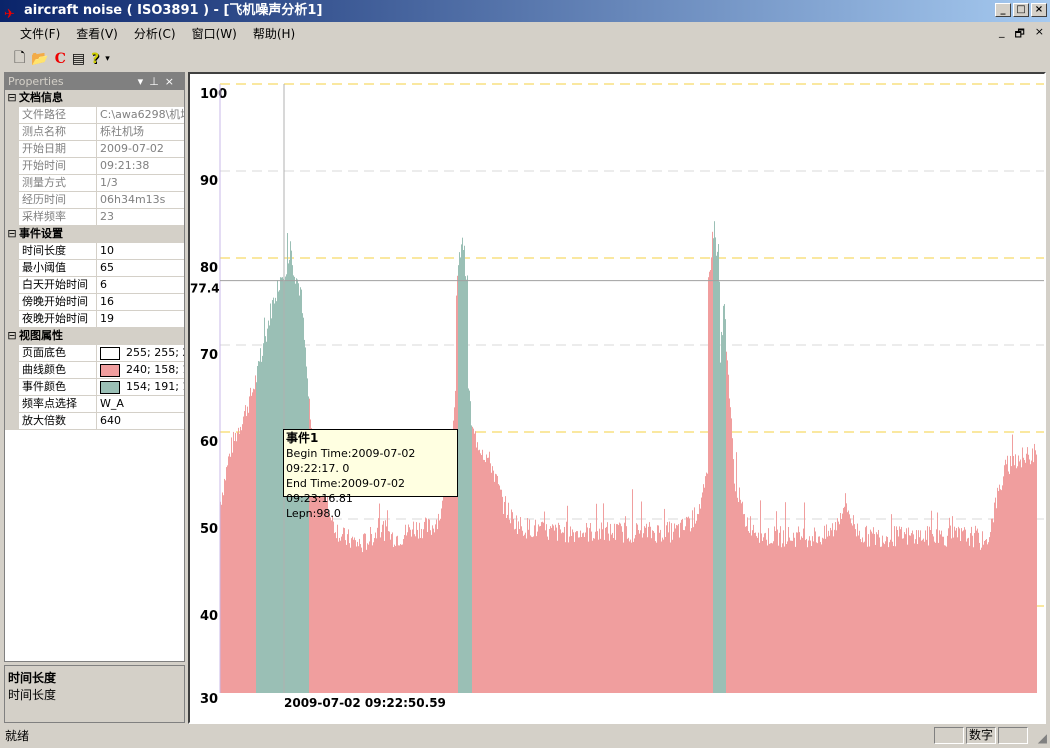  What do you see at coordinates (140, 132) in the screenshot?
I see `property-value: 栎社机场` at bounding box center [140, 132].